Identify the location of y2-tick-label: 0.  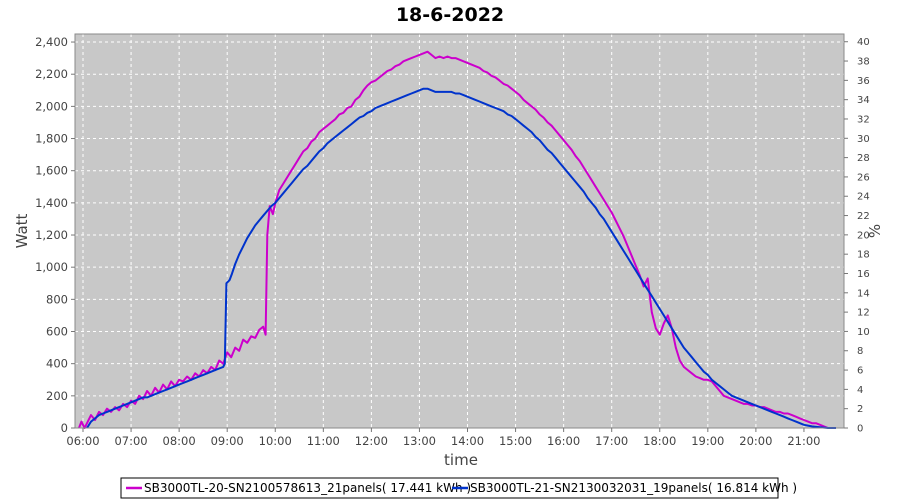
(860, 429).